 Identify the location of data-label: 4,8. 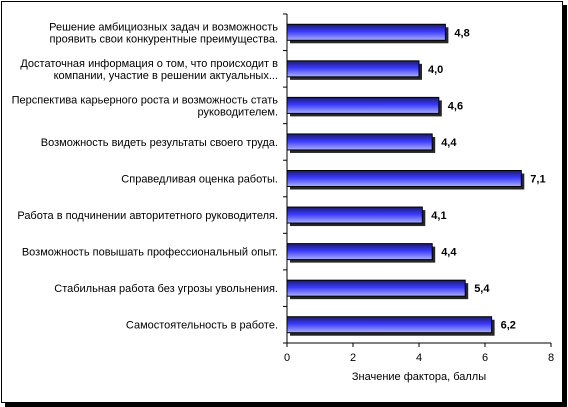
(461, 33).